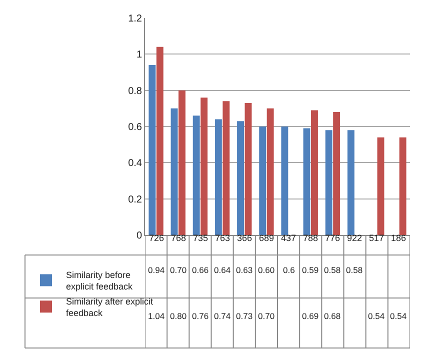 This screenshot has height=362, width=430. What do you see at coordinates (100, 281) in the screenshot?
I see `legend-label: Similarity before explicit feedback` at bounding box center [100, 281].